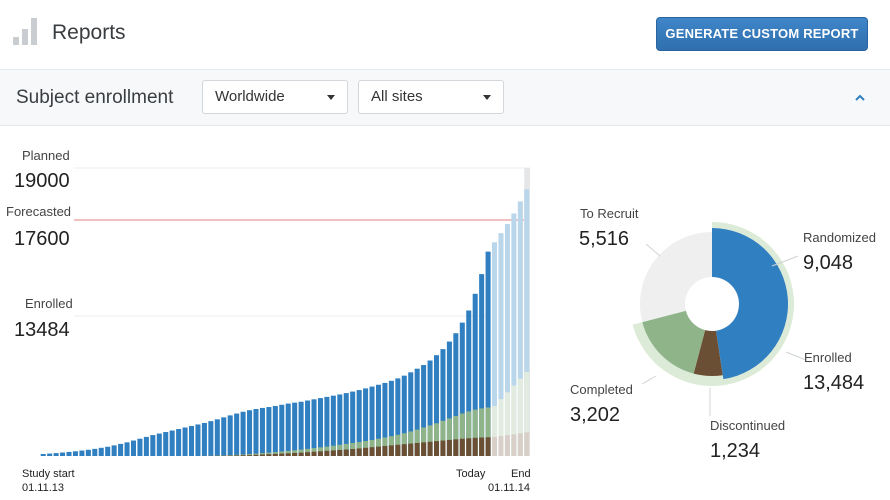 The image size is (890, 500). What do you see at coordinates (676, 277) in the screenshot?
I see `to-recruit-slice` at bounding box center [676, 277].